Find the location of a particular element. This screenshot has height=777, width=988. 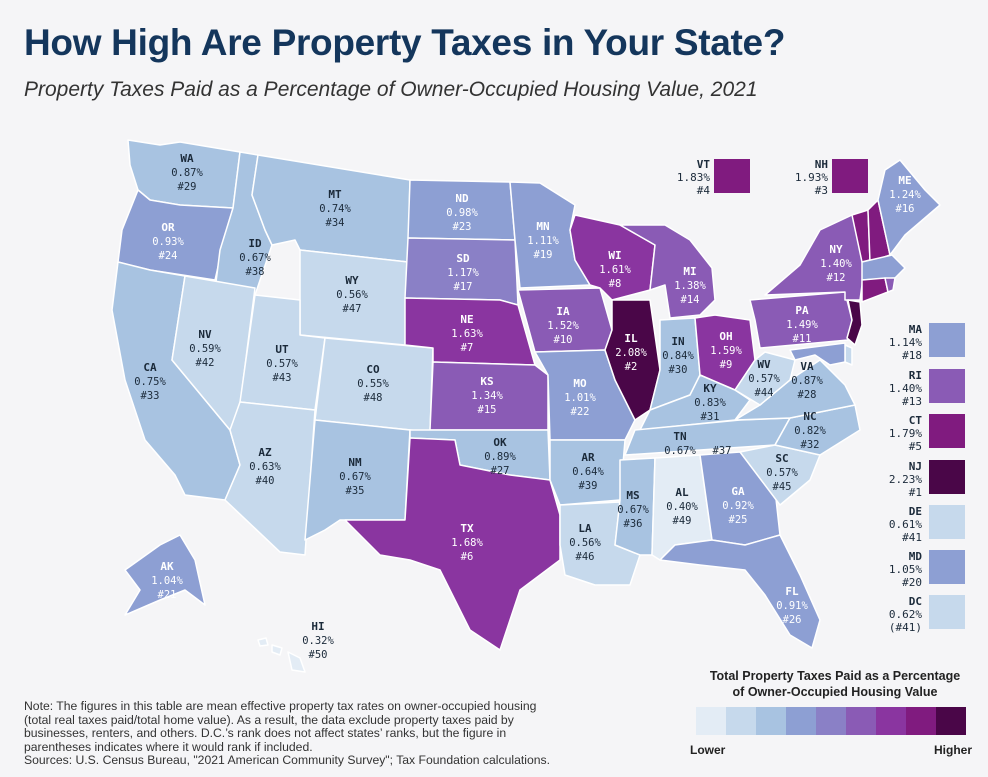

svg-text: 1.04% is located at coordinates (167, 581).